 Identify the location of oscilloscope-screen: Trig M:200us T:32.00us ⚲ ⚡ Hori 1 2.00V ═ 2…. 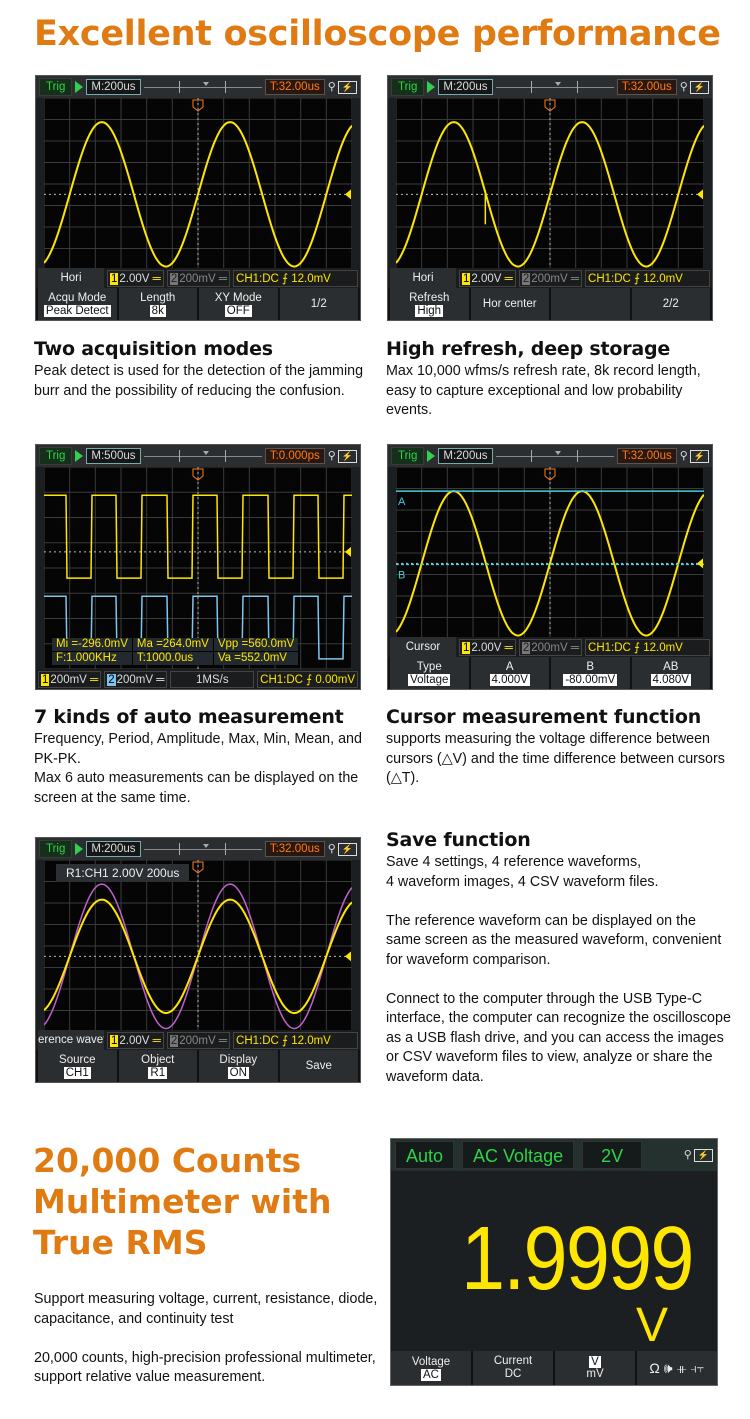
(198, 198).